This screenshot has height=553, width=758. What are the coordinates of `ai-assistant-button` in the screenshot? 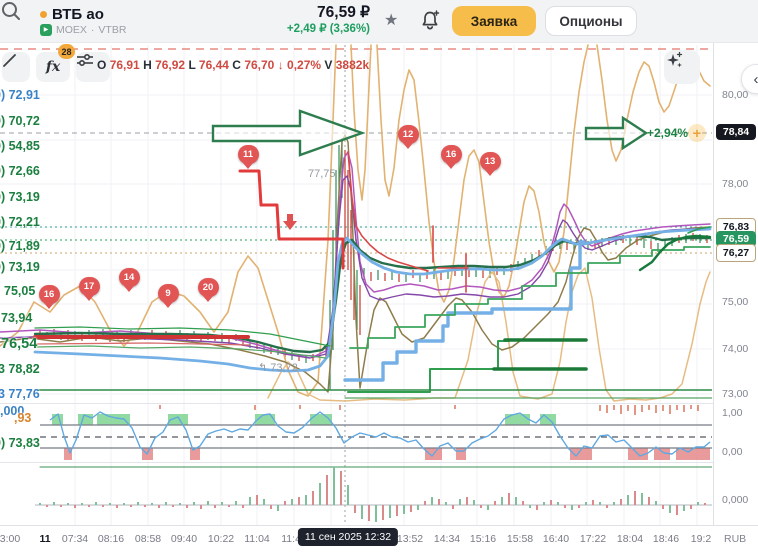 It's located at (682, 67).